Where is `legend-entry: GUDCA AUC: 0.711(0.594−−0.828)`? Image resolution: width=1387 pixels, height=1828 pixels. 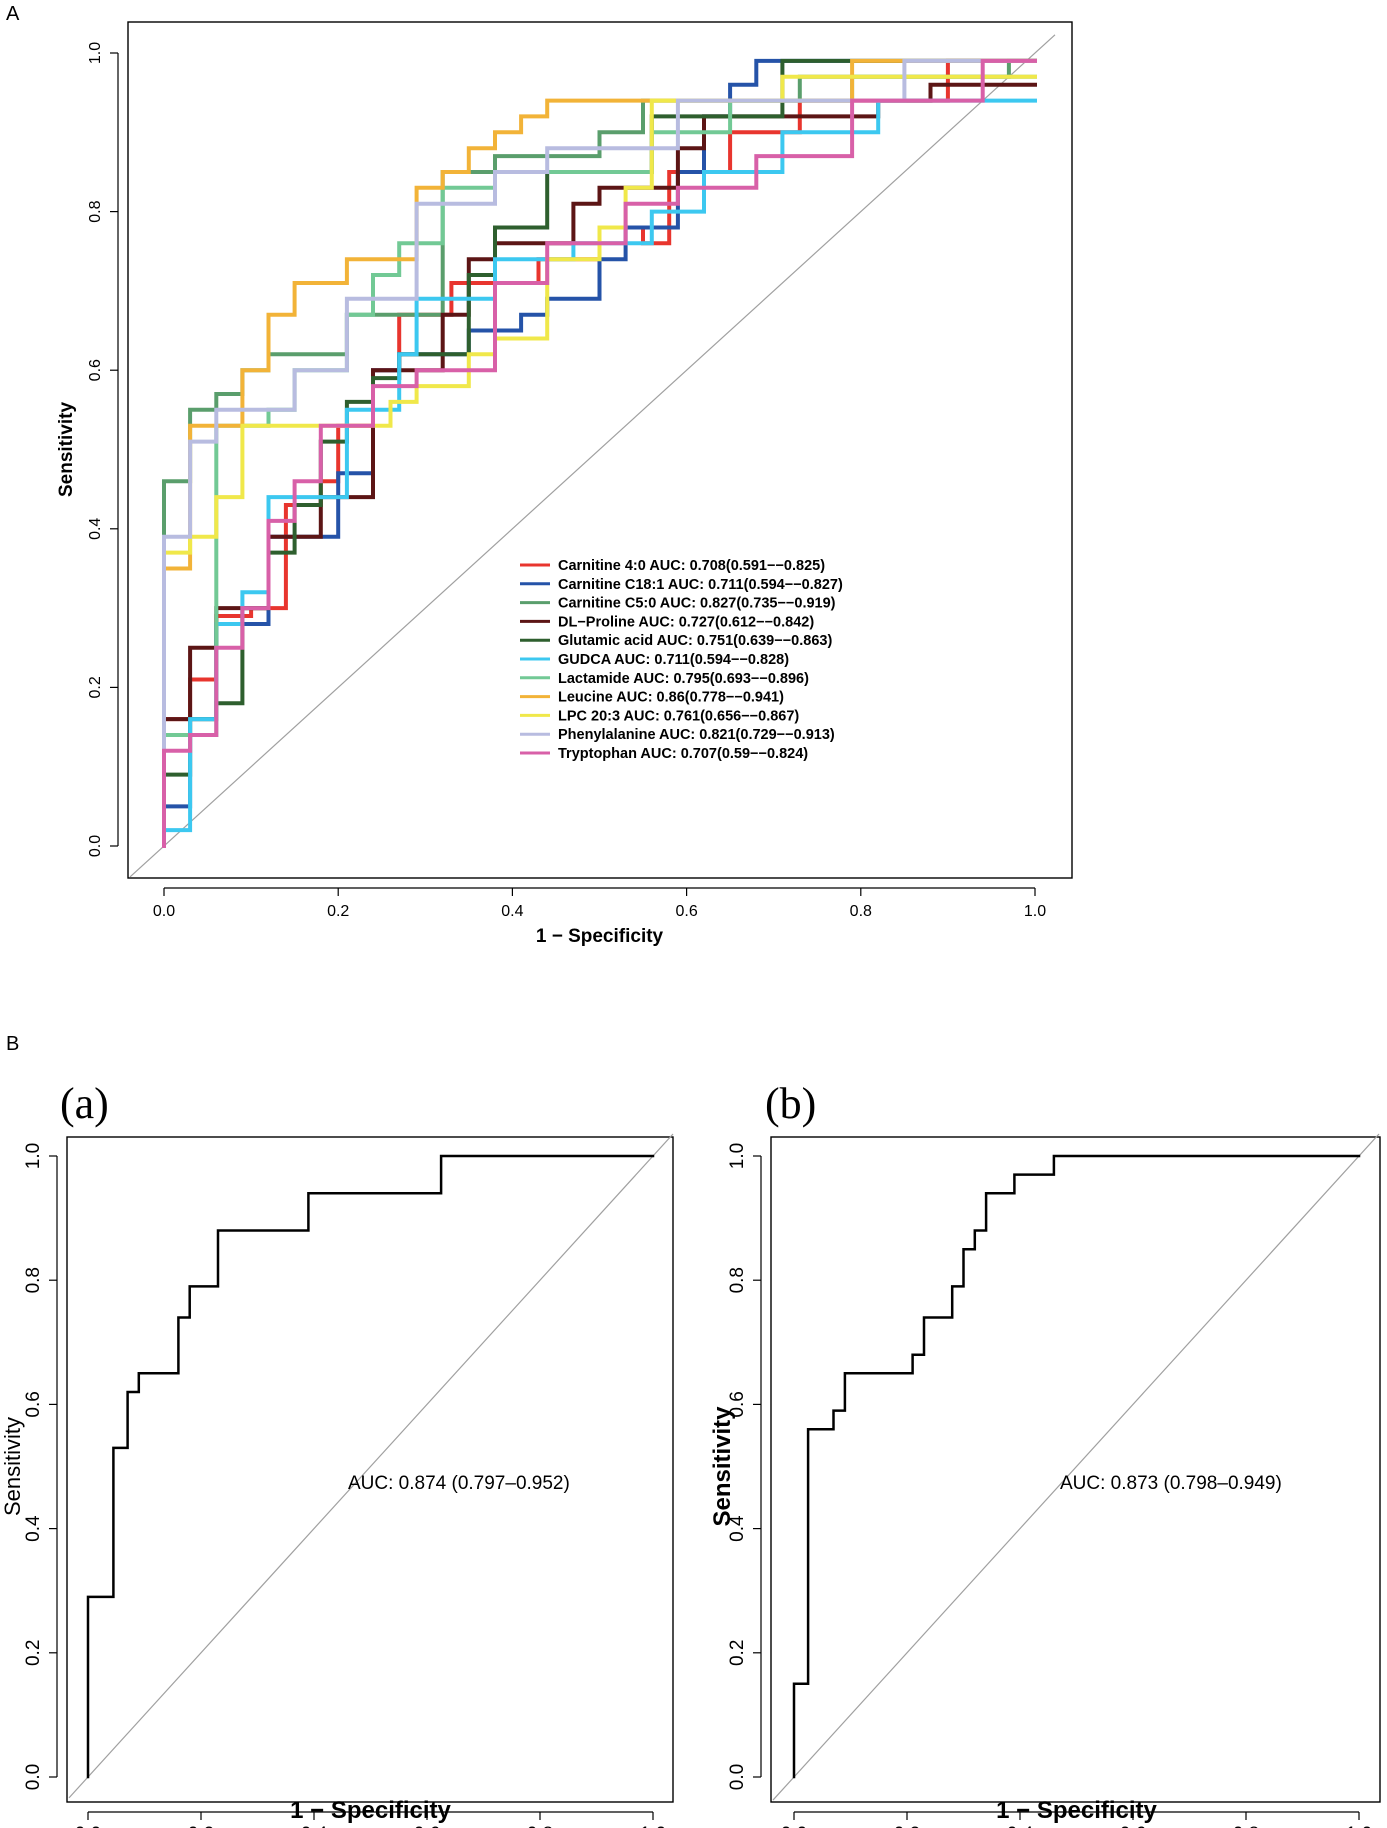 legend-entry: GUDCA AUC: 0.711(0.594−−0.828) is located at coordinates (673, 660).